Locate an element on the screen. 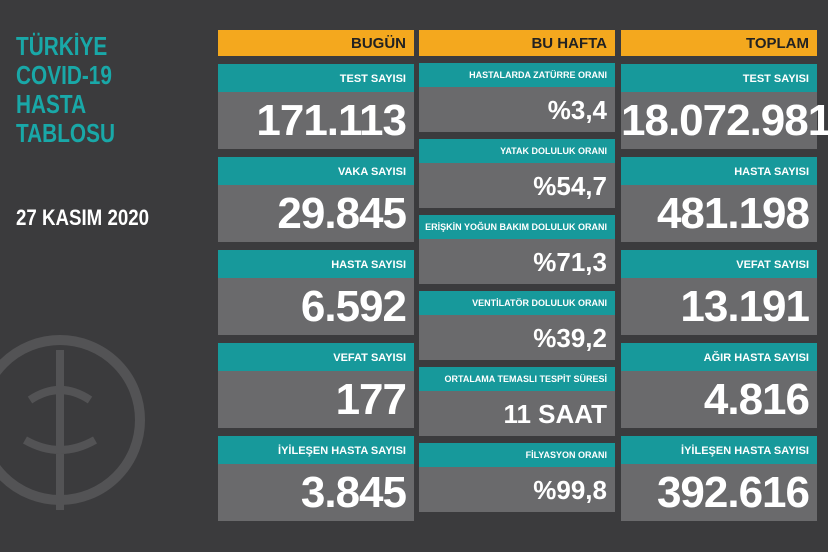 This screenshot has width=828, height=552. today-stat-card: VEFAT SAYISI 177 is located at coordinates (316, 385).